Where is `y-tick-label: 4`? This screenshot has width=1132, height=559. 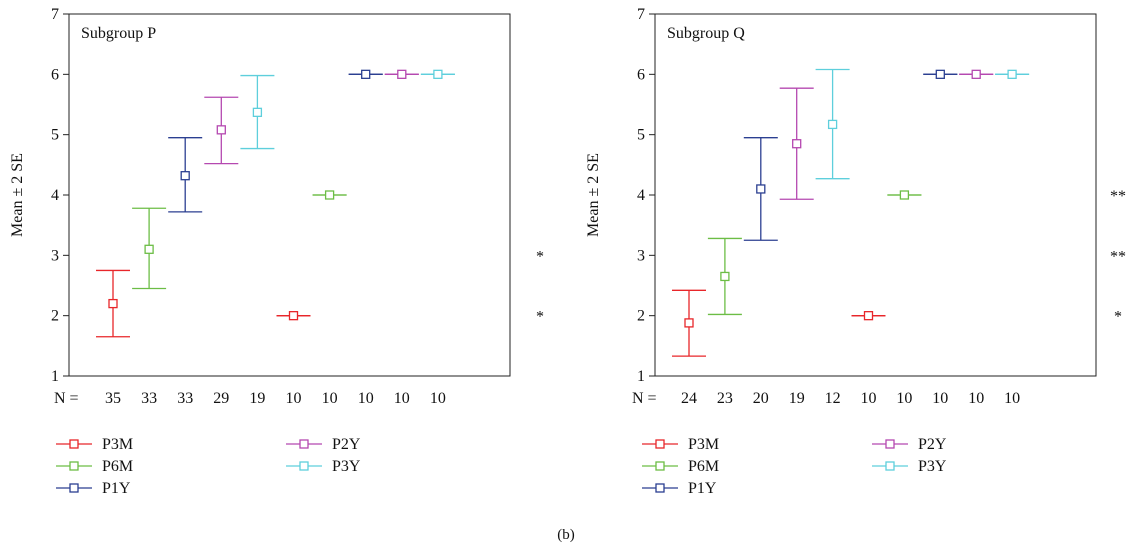 y-tick-label: 4 is located at coordinates (55, 195).